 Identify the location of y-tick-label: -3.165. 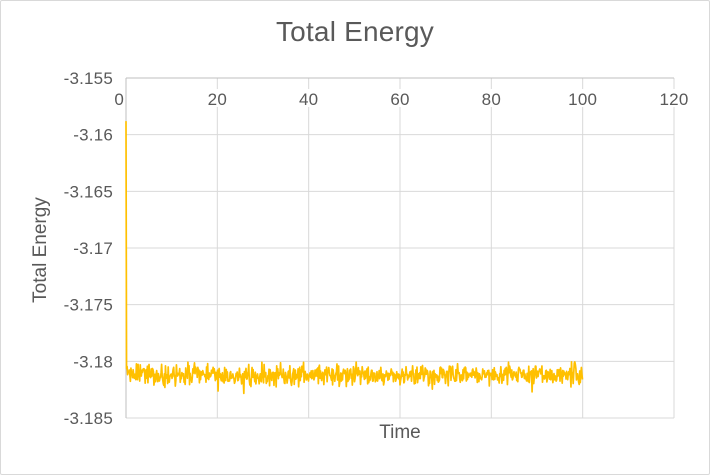
(88, 191).